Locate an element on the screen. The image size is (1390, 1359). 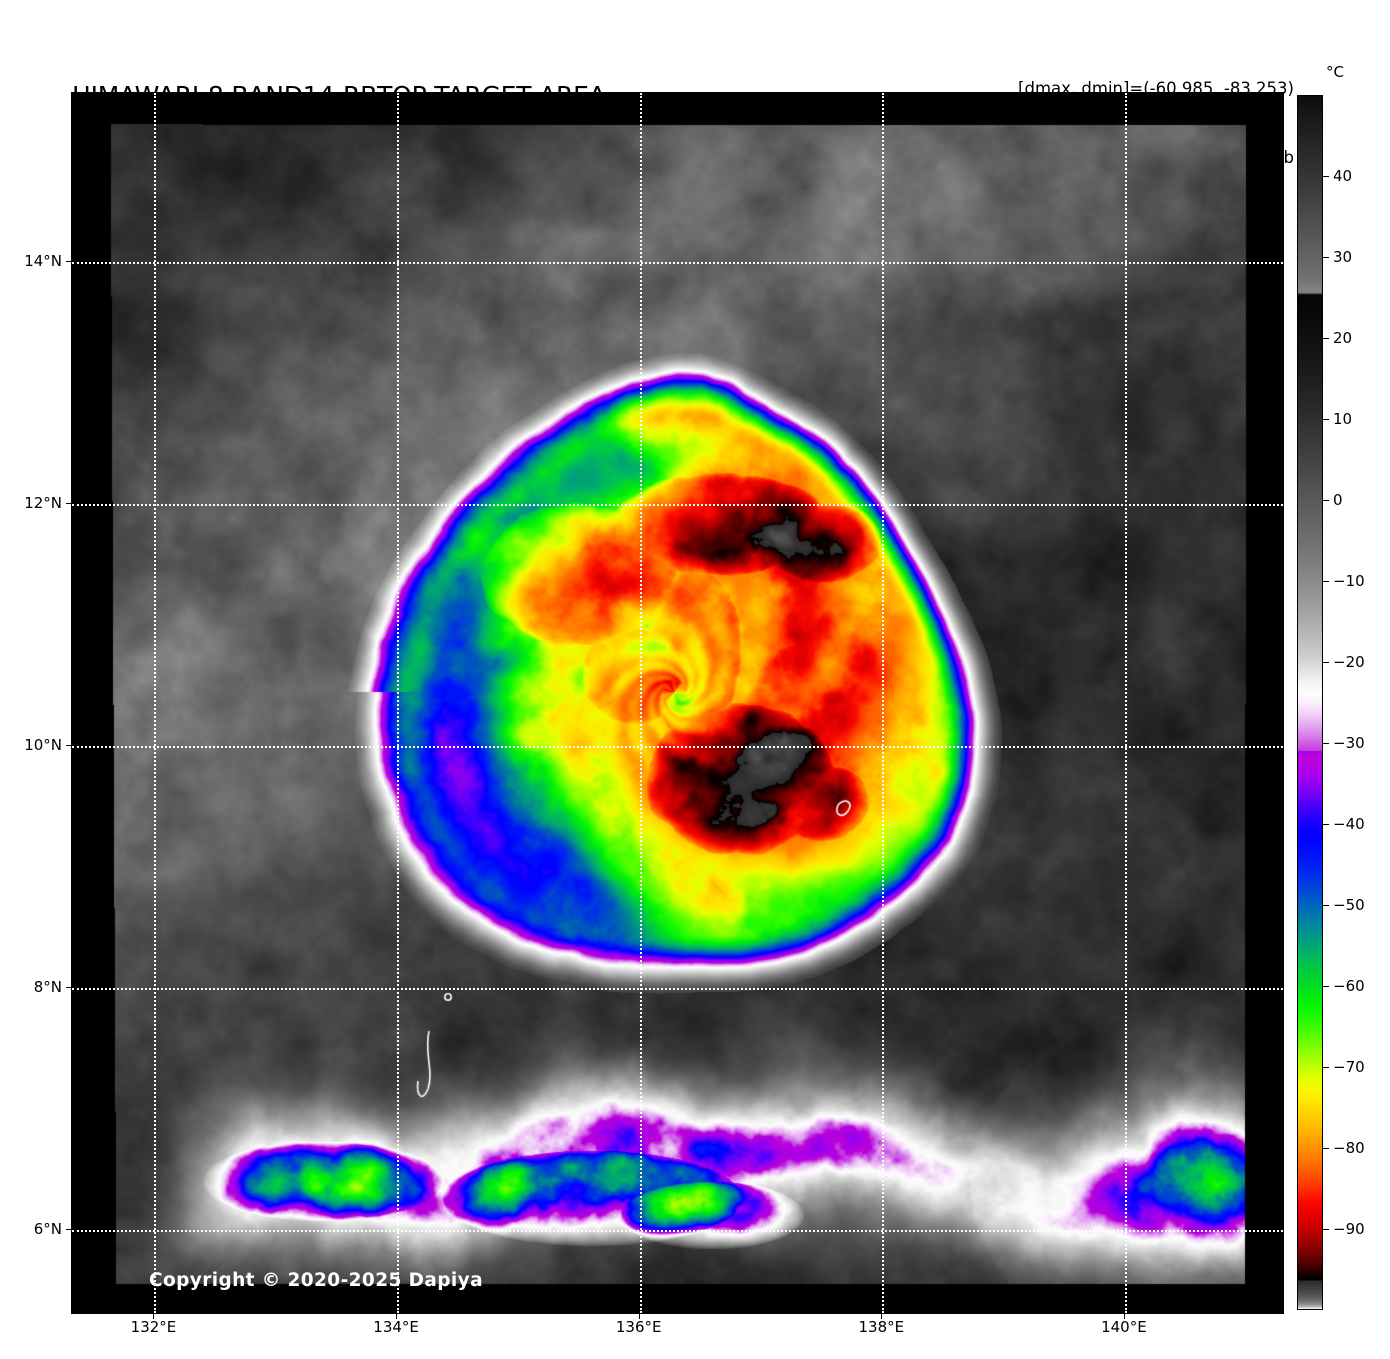
xtick-label-140: 140°E is located at coordinates (1124, 1327).